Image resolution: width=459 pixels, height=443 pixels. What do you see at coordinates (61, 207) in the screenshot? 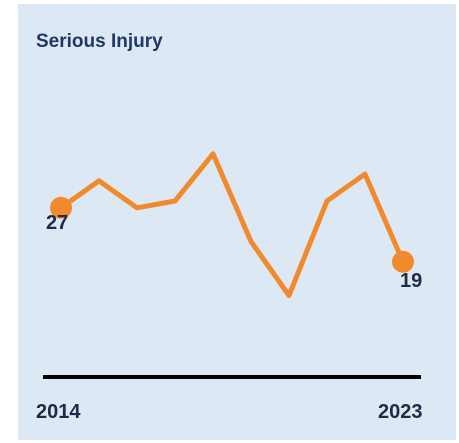
I see `start-point-marker` at bounding box center [61, 207].